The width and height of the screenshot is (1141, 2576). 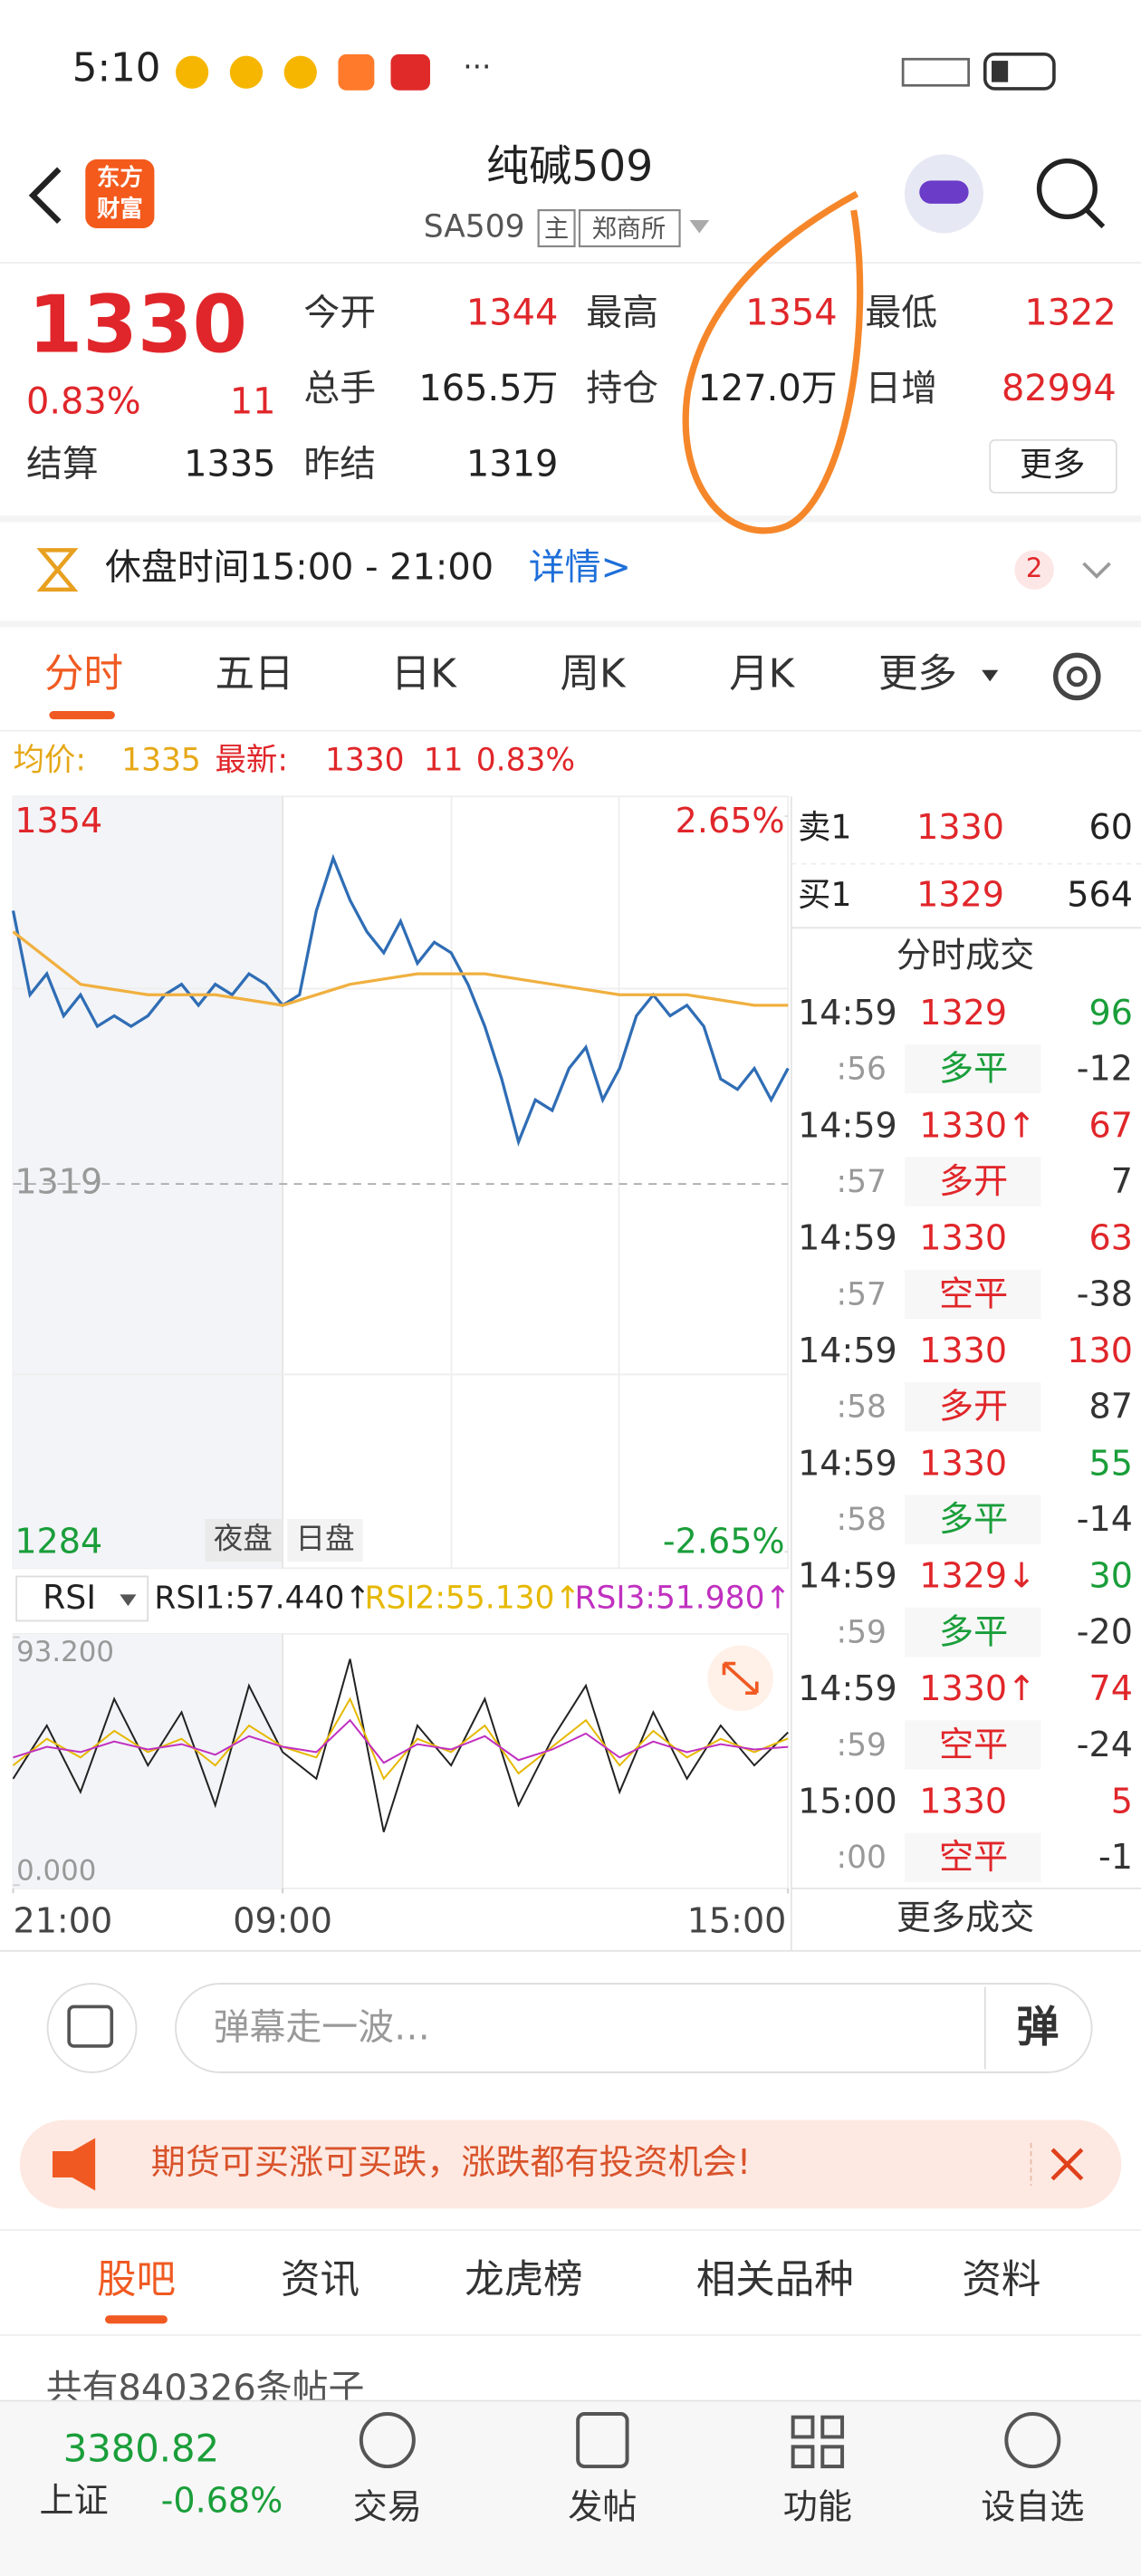 I want to click on chart-tab: 更多, so click(x=917, y=674).